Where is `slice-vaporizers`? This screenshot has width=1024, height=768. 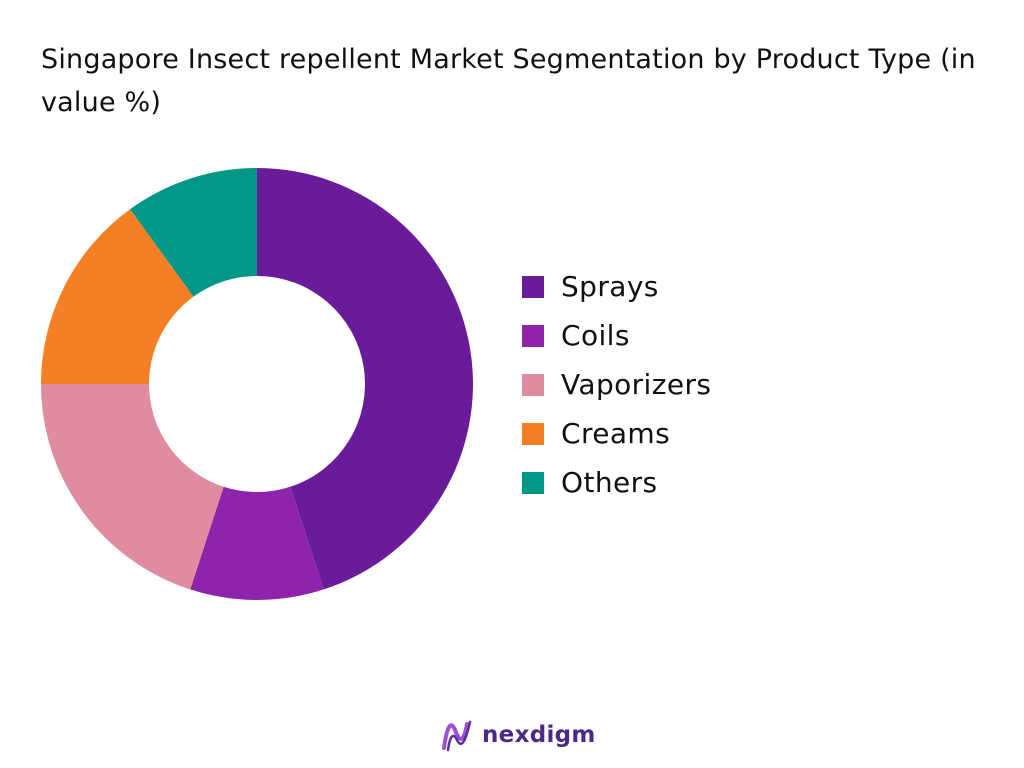 slice-vaporizers is located at coordinates (132, 487).